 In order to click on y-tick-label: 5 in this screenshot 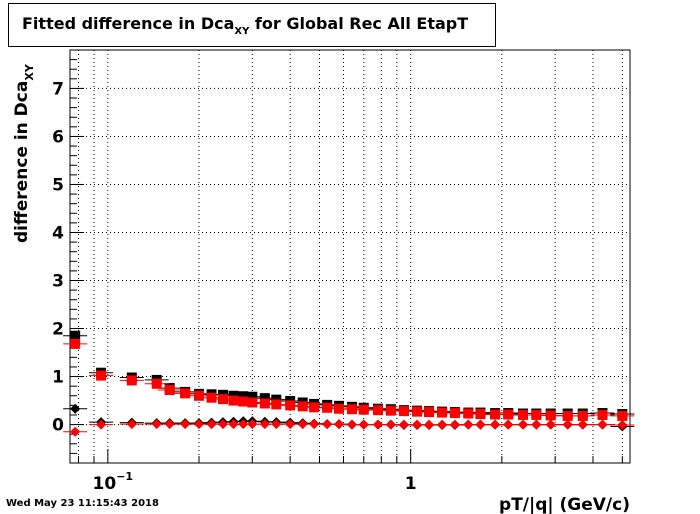, I will do `click(58, 185)`.